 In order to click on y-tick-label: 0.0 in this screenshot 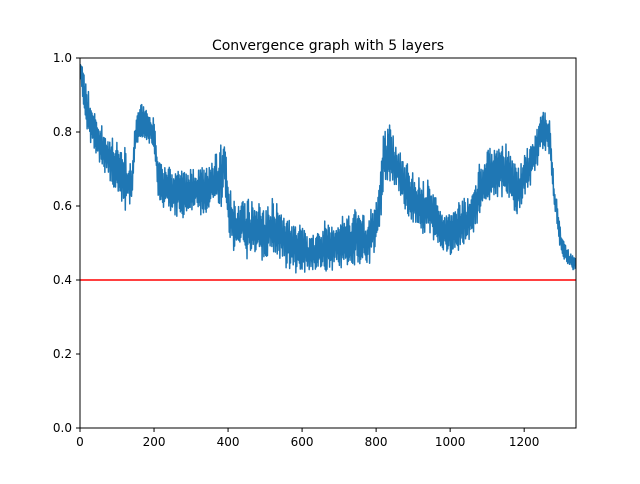, I will do `click(62, 428)`.